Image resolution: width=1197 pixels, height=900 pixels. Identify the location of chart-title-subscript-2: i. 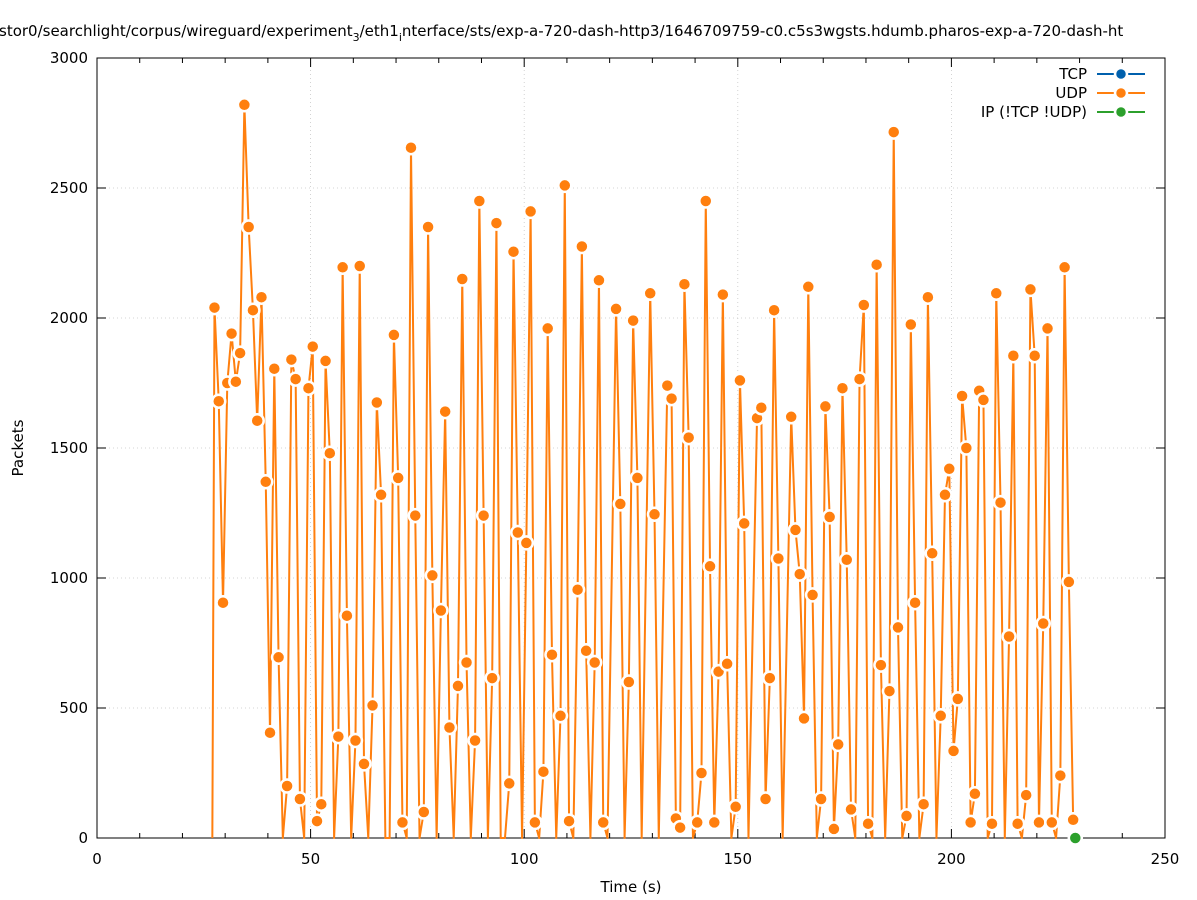
(400, 37).